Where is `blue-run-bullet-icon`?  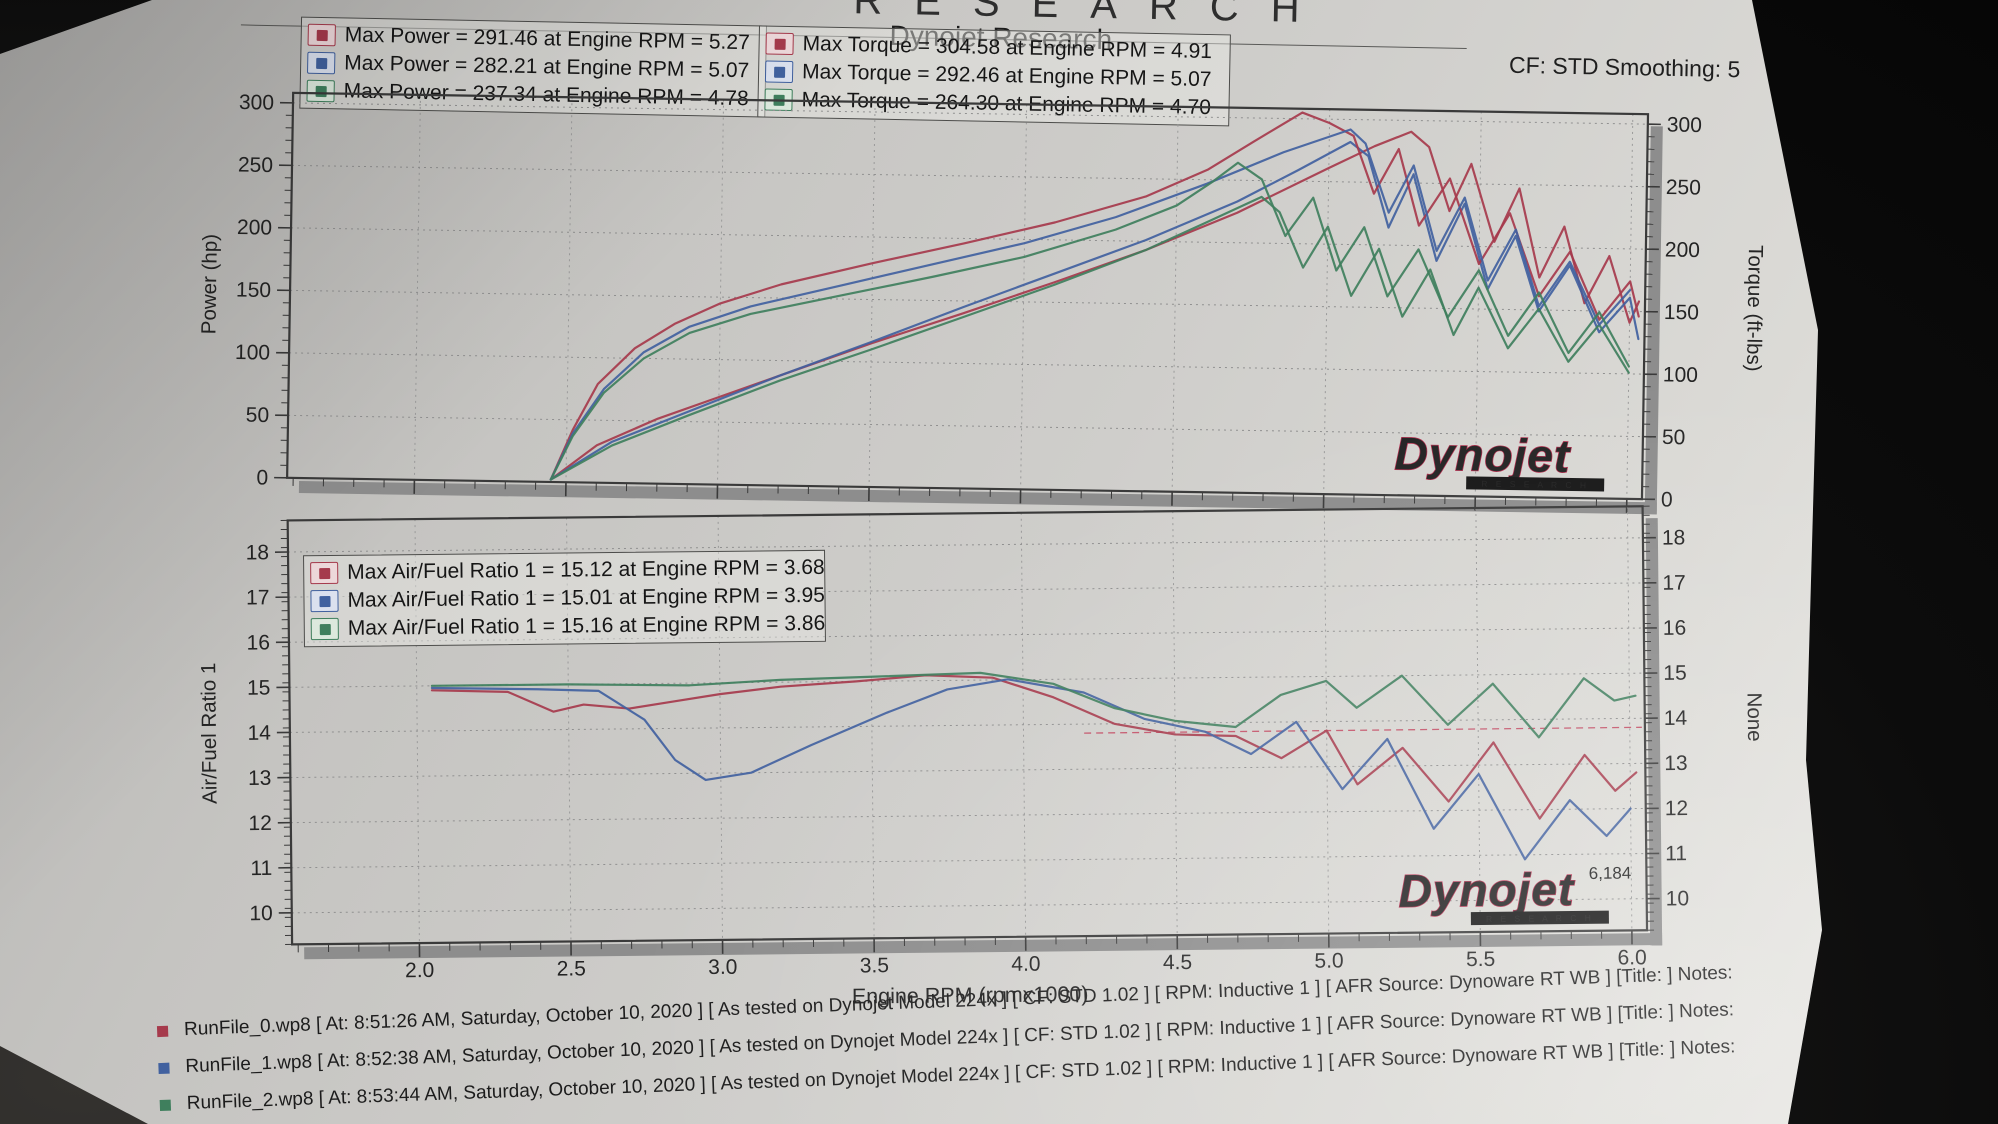
blue-run-bullet-icon is located at coordinates (164, 1068).